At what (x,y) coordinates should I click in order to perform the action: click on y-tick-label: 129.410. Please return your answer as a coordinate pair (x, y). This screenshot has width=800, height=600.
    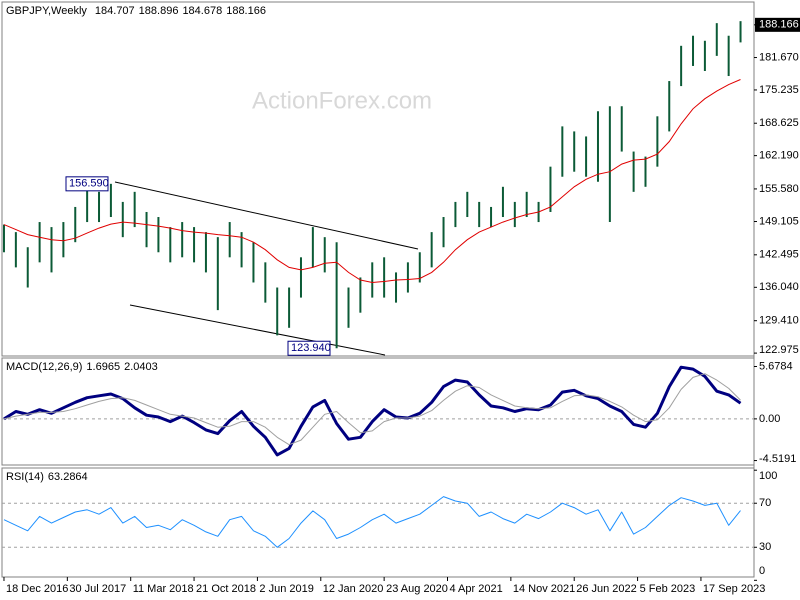
    Looking at the image, I should click on (779, 321).